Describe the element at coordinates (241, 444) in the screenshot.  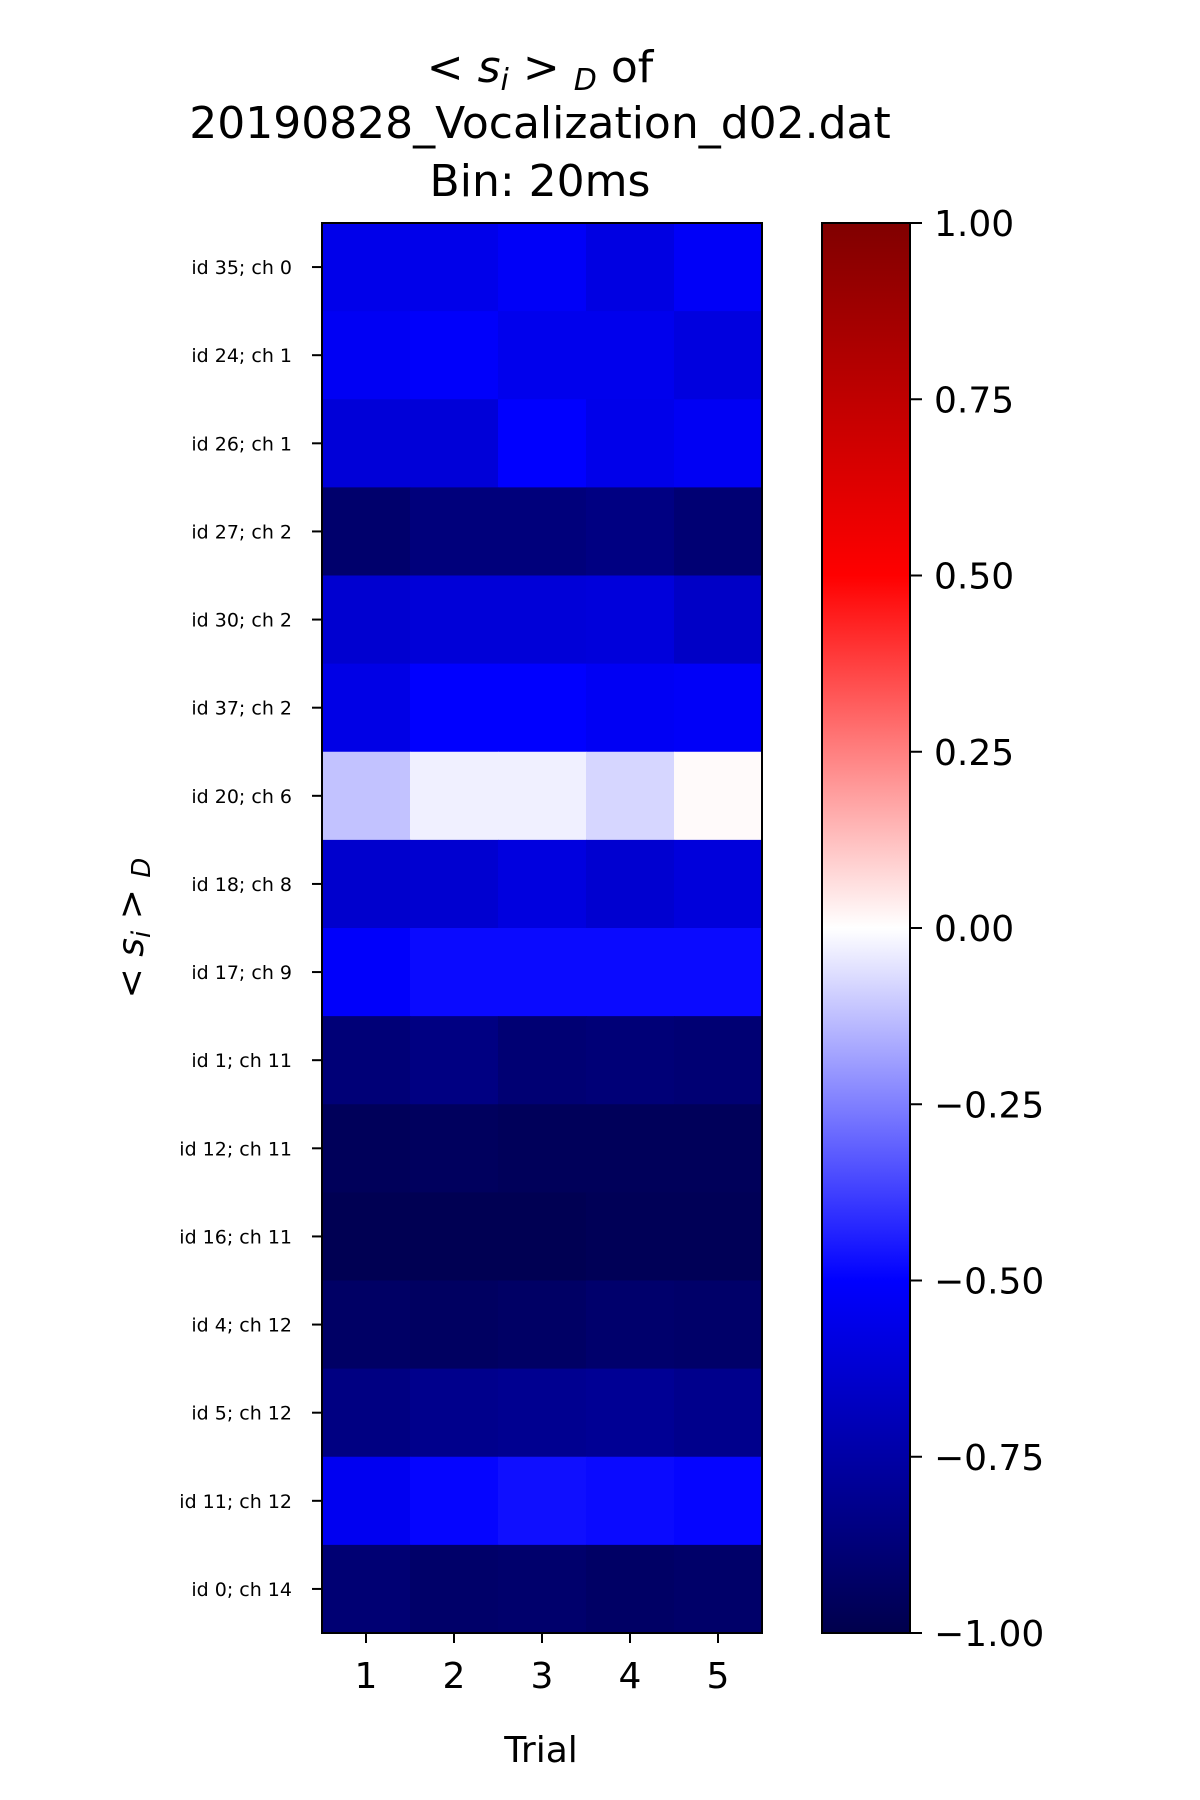
I see `y-tick-label: id 26; ch 1` at that location.